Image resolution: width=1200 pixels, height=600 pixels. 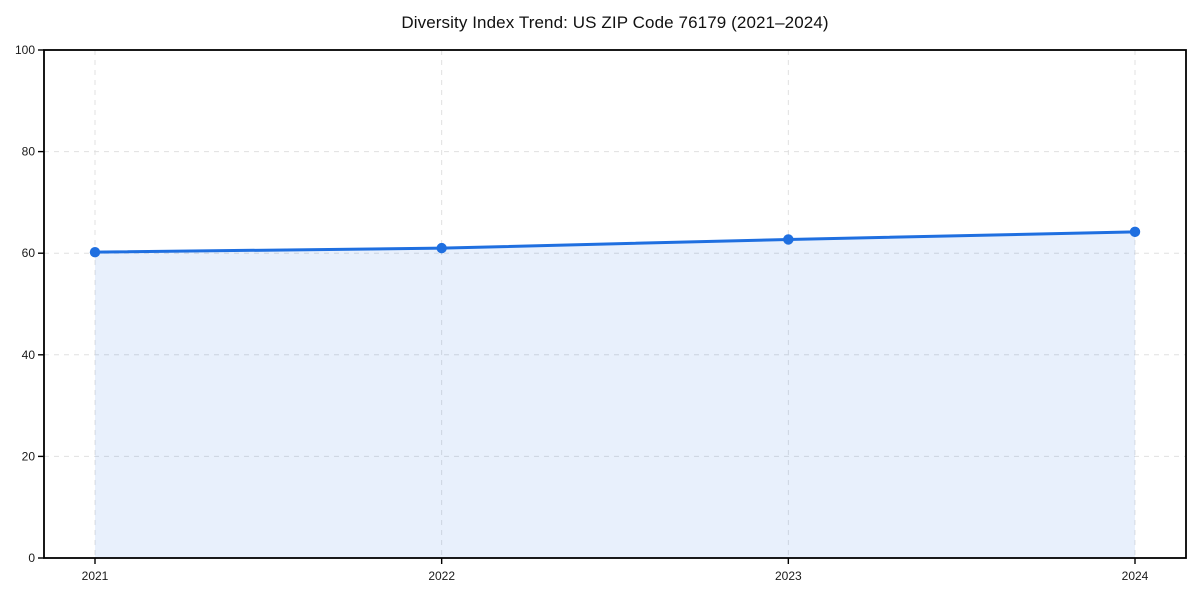 What do you see at coordinates (95, 252) in the screenshot?
I see `data-point-2021` at bounding box center [95, 252].